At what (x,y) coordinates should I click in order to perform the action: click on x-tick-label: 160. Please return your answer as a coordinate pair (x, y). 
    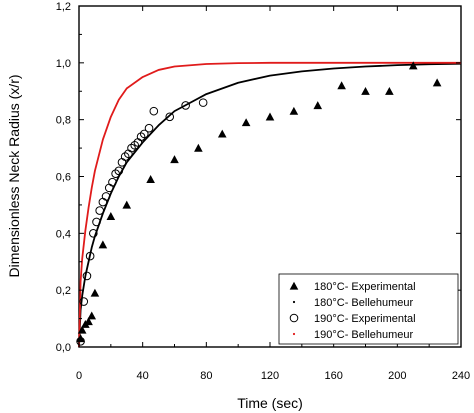
    Looking at the image, I should click on (333, 376).